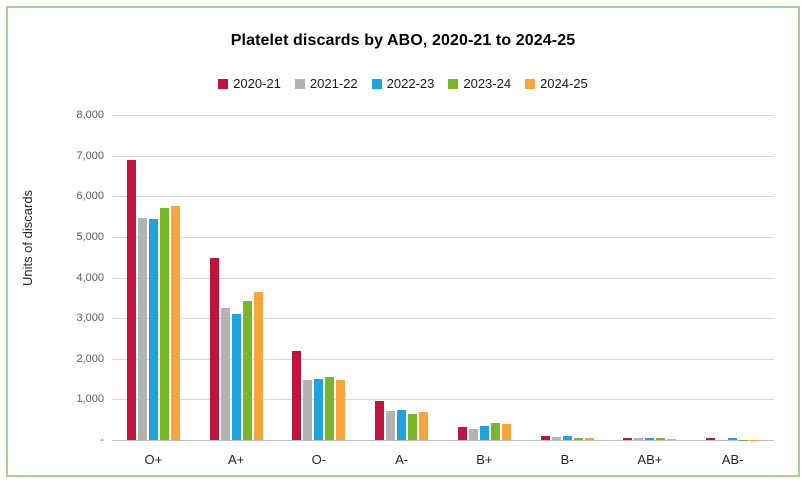  I want to click on bar-2020-21-A-, so click(380, 420).